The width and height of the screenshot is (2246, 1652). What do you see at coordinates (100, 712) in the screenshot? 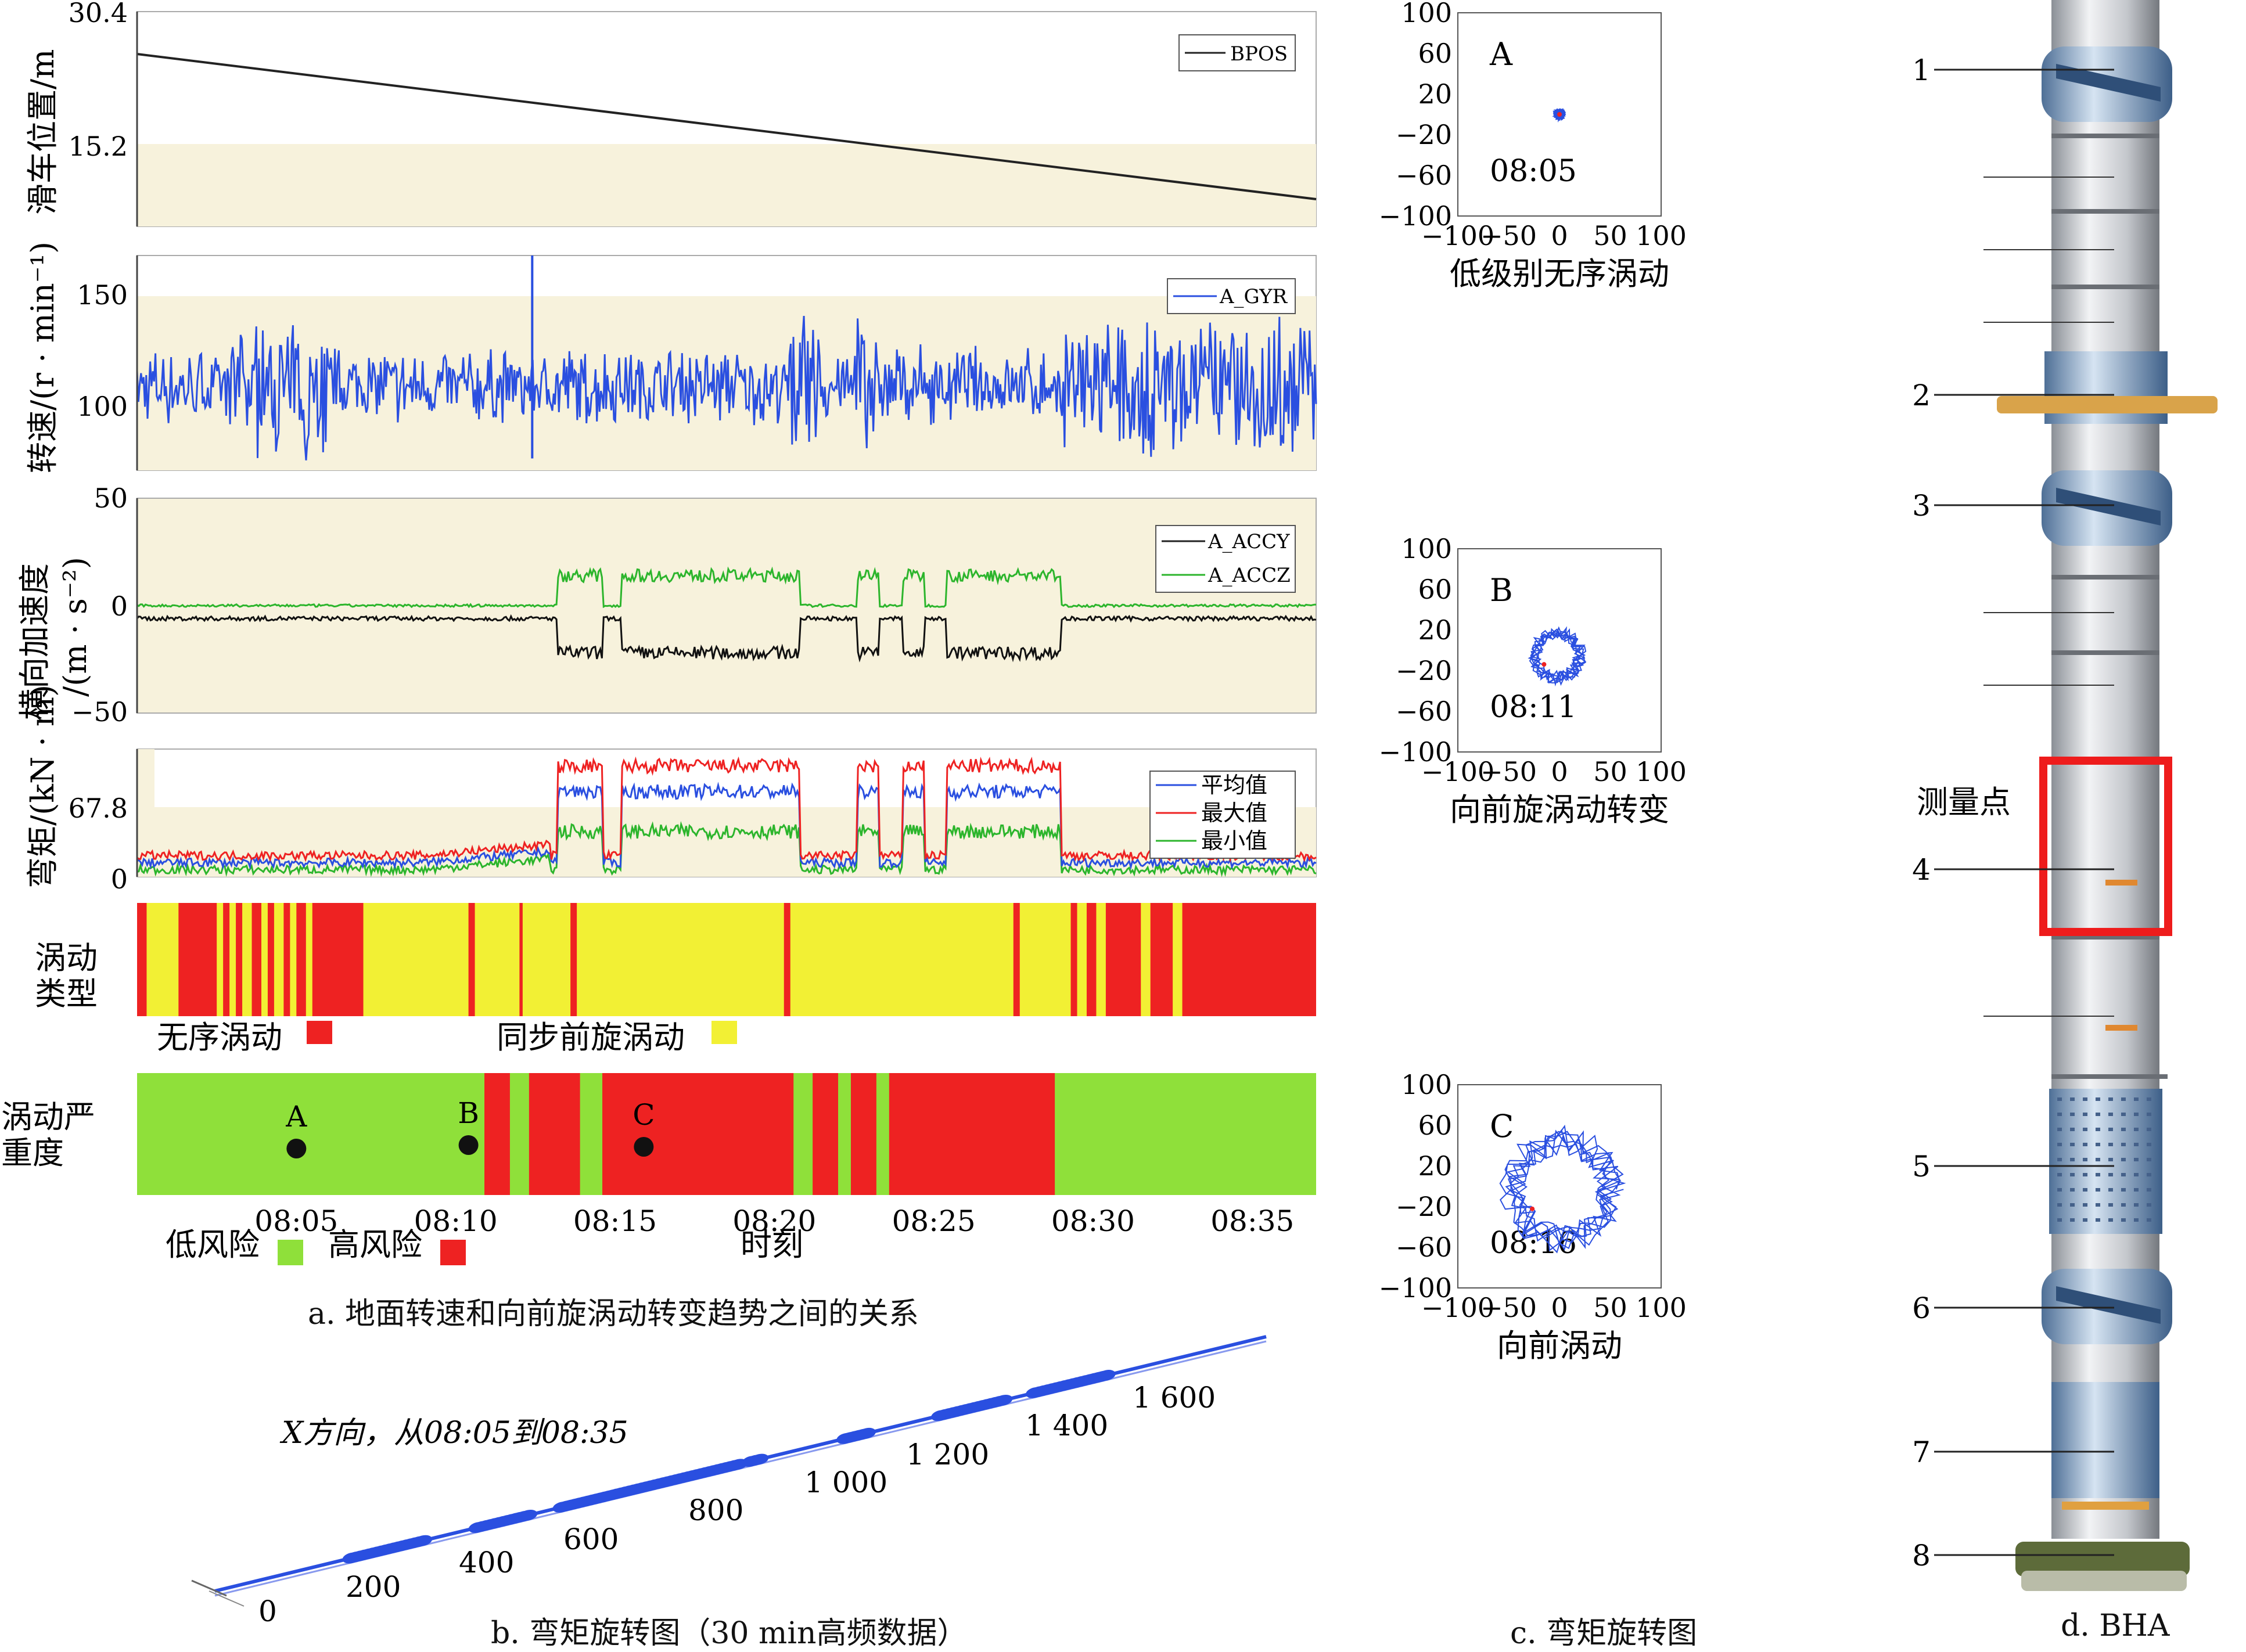
I see `p3-tick-neg50: −50` at bounding box center [100, 712].